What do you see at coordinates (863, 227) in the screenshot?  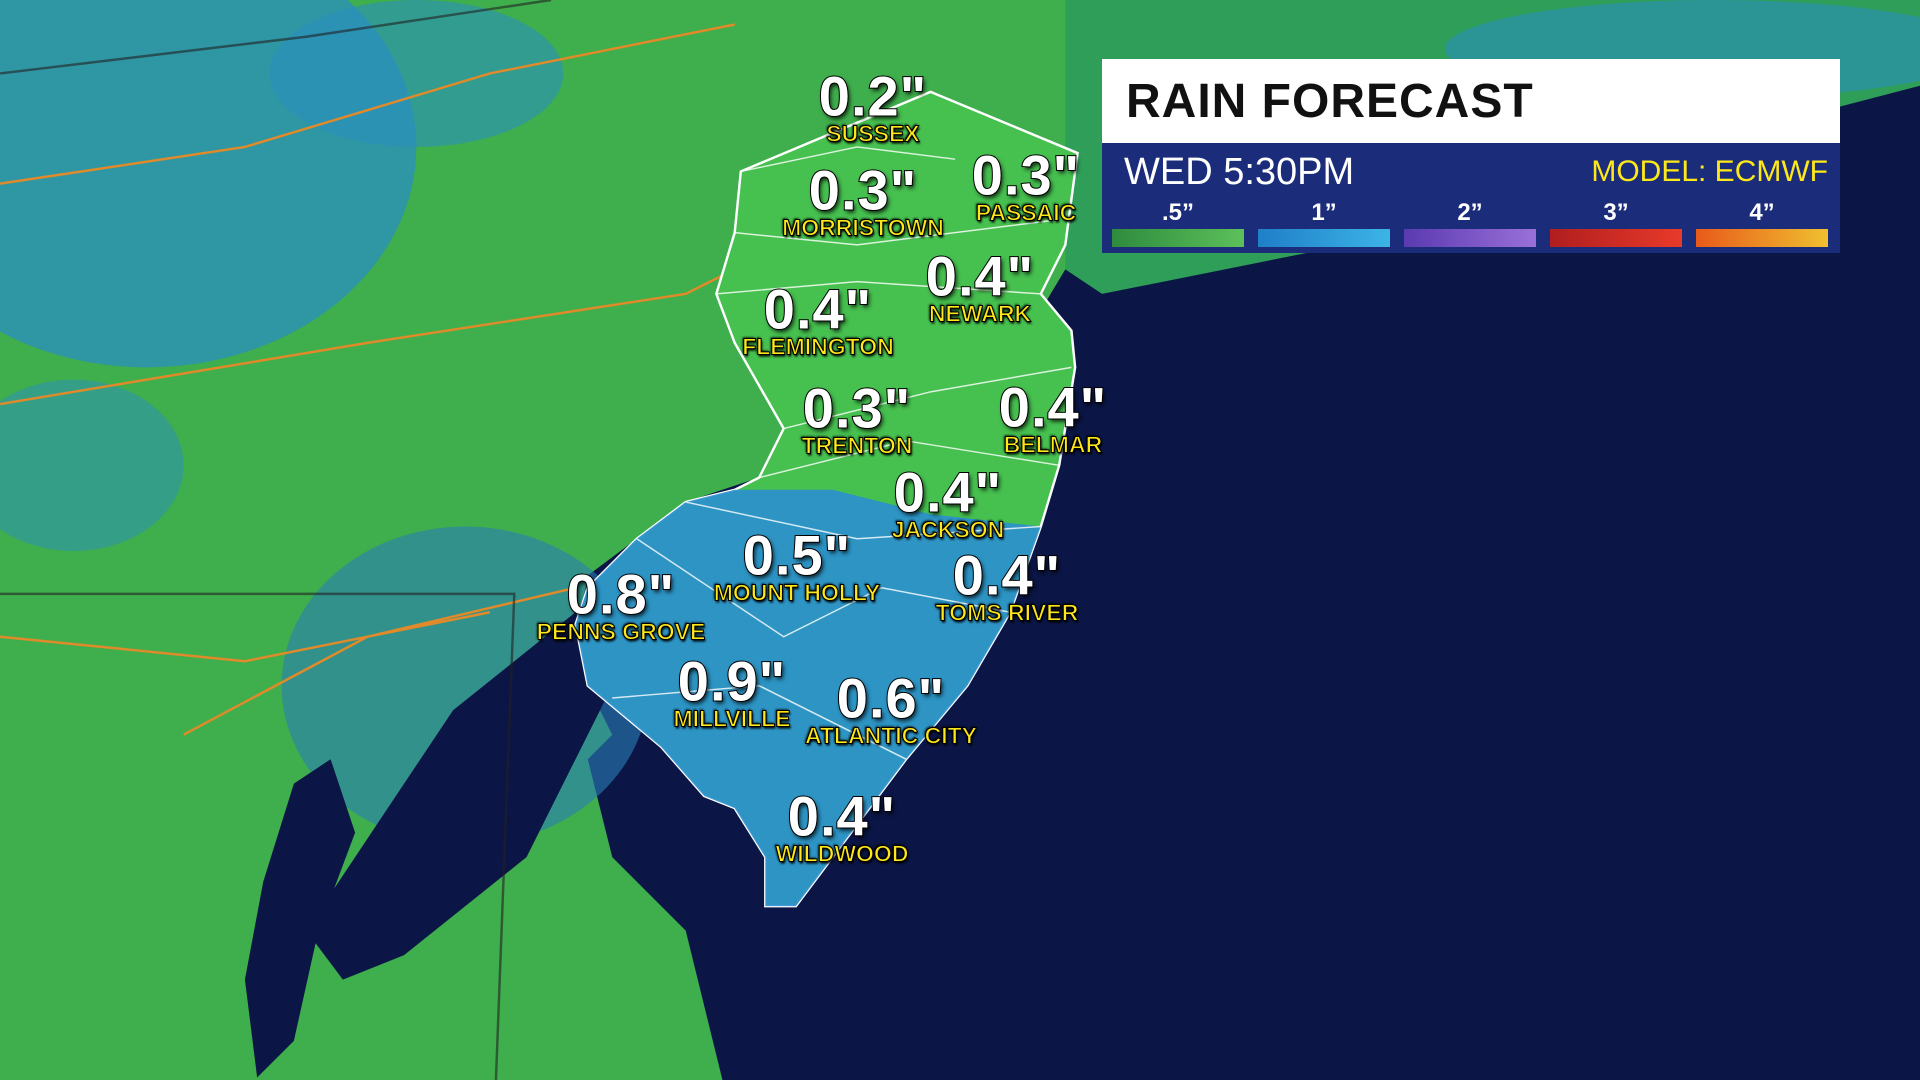 I see `city-name: MORRISTOWN` at bounding box center [863, 227].